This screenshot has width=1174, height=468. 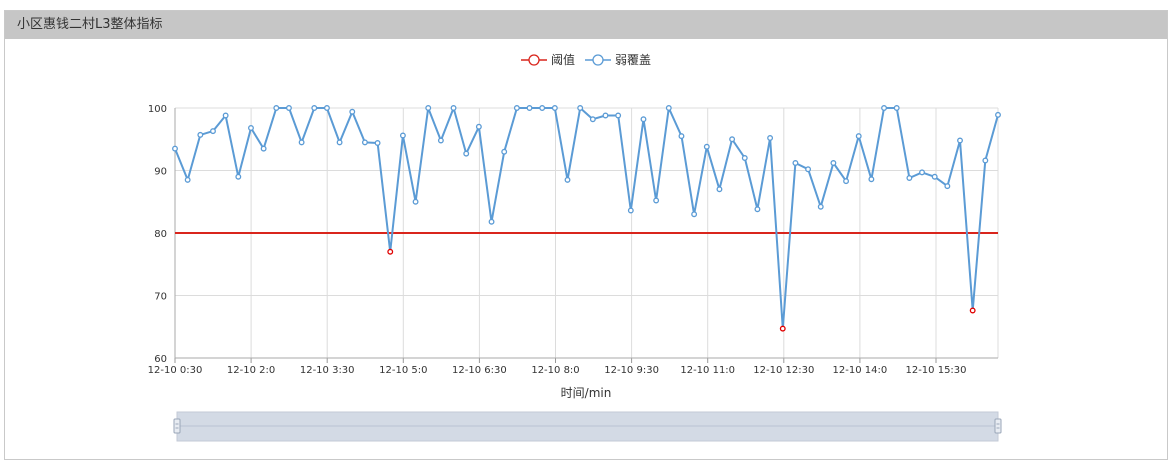 What do you see at coordinates (555, 370) in the screenshot?
I see `x-tick-label: 12-10 8:0` at bounding box center [555, 370].